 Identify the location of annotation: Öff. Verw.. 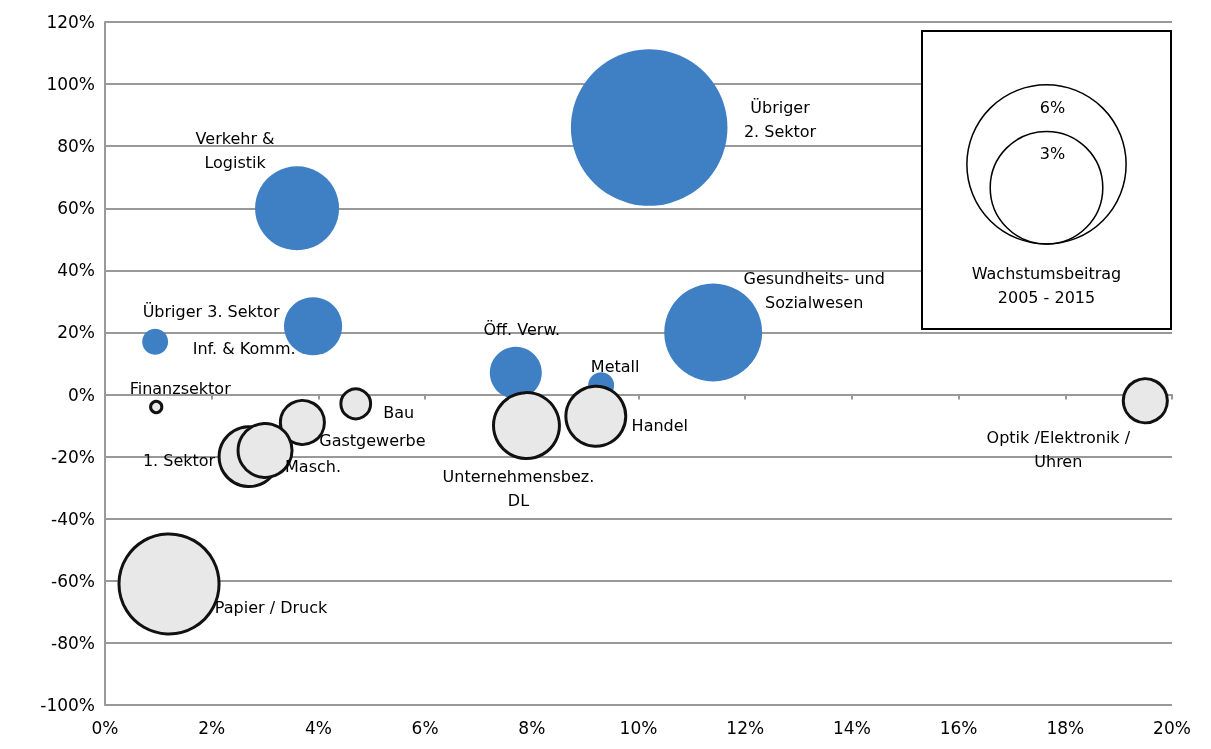
(522, 330).